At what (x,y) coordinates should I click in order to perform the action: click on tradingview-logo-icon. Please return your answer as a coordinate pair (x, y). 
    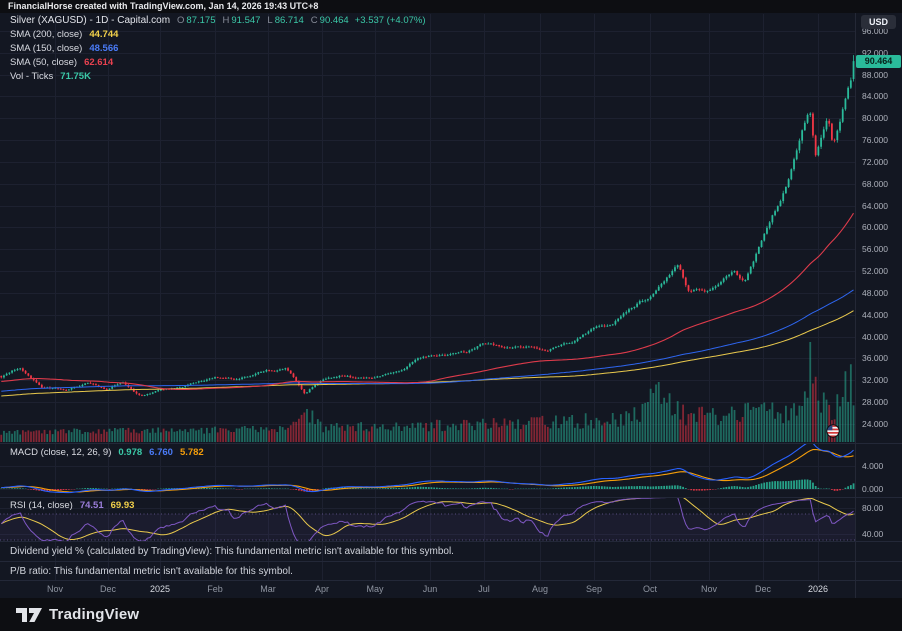
    Looking at the image, I should click on (29, 615).